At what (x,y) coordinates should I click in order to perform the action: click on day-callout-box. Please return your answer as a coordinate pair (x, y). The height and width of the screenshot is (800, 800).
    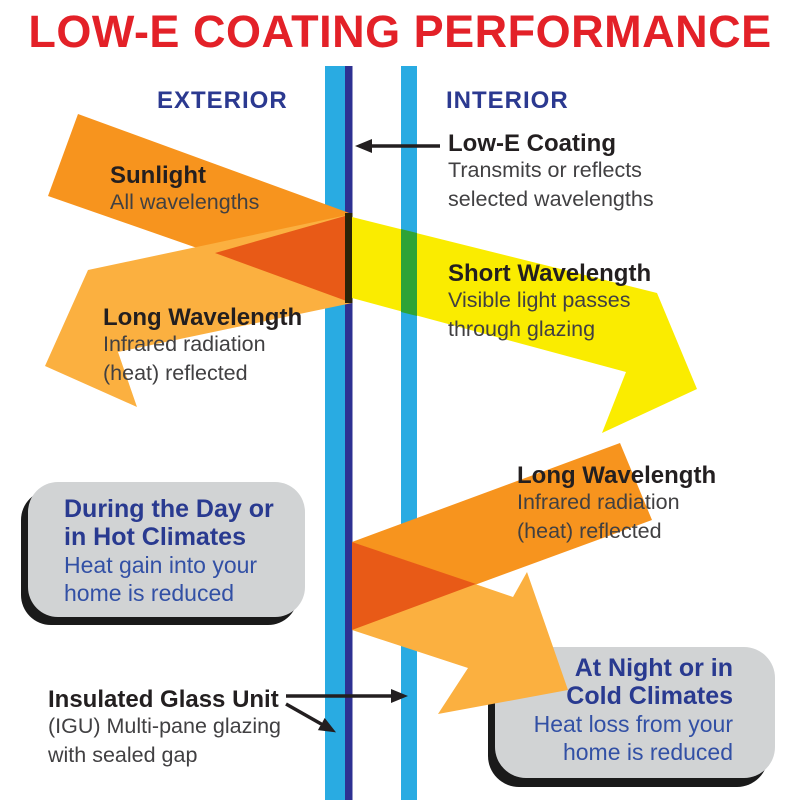
    Looking at the image, I should click on (166, 549).